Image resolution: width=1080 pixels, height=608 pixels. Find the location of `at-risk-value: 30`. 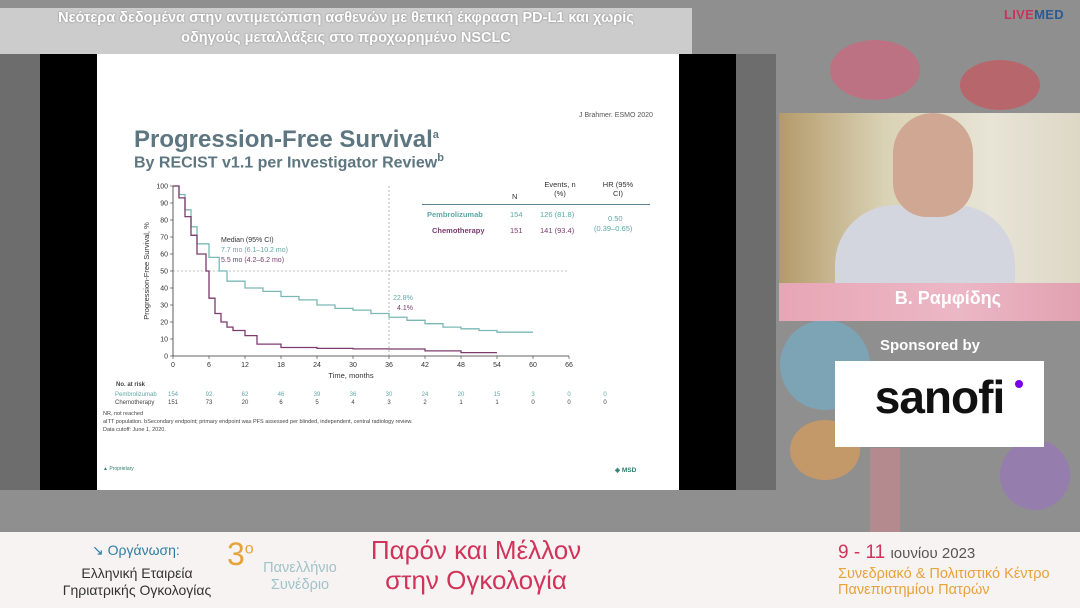

at-risk-value: 30 is located at coordinates (389, 395).